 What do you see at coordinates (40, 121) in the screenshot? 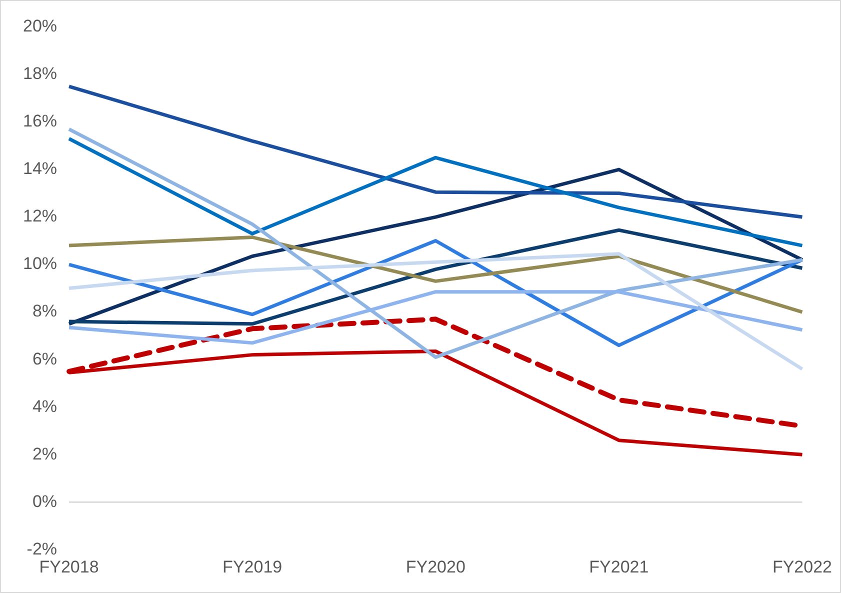
I see `y-tick-label: 16%` at bounding box center [40, 121].